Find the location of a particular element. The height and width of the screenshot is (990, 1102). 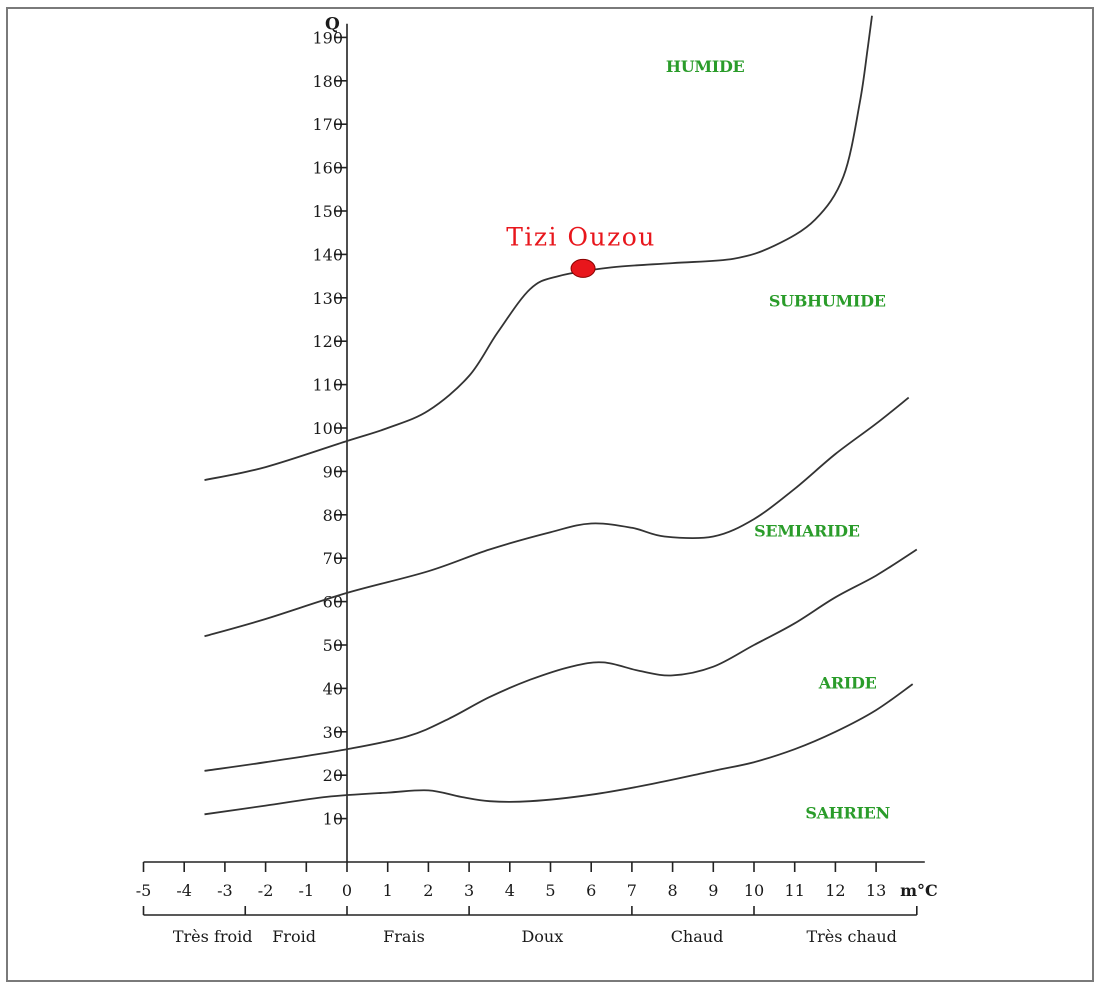

y-tick-label: 180 is located at coordinates (327, 81).